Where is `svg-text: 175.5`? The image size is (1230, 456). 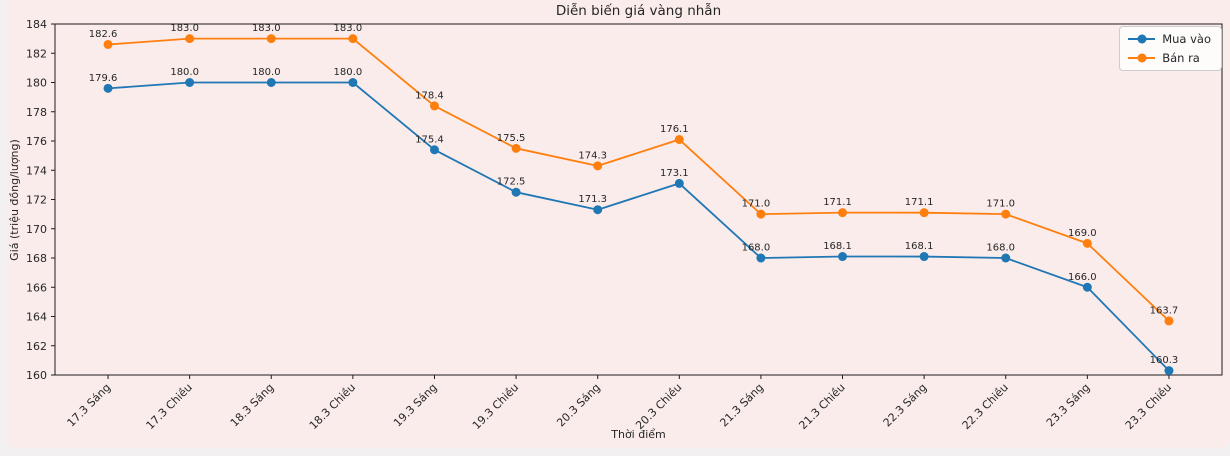 svg-text: 175.5 is located at coordinates (511, 138).